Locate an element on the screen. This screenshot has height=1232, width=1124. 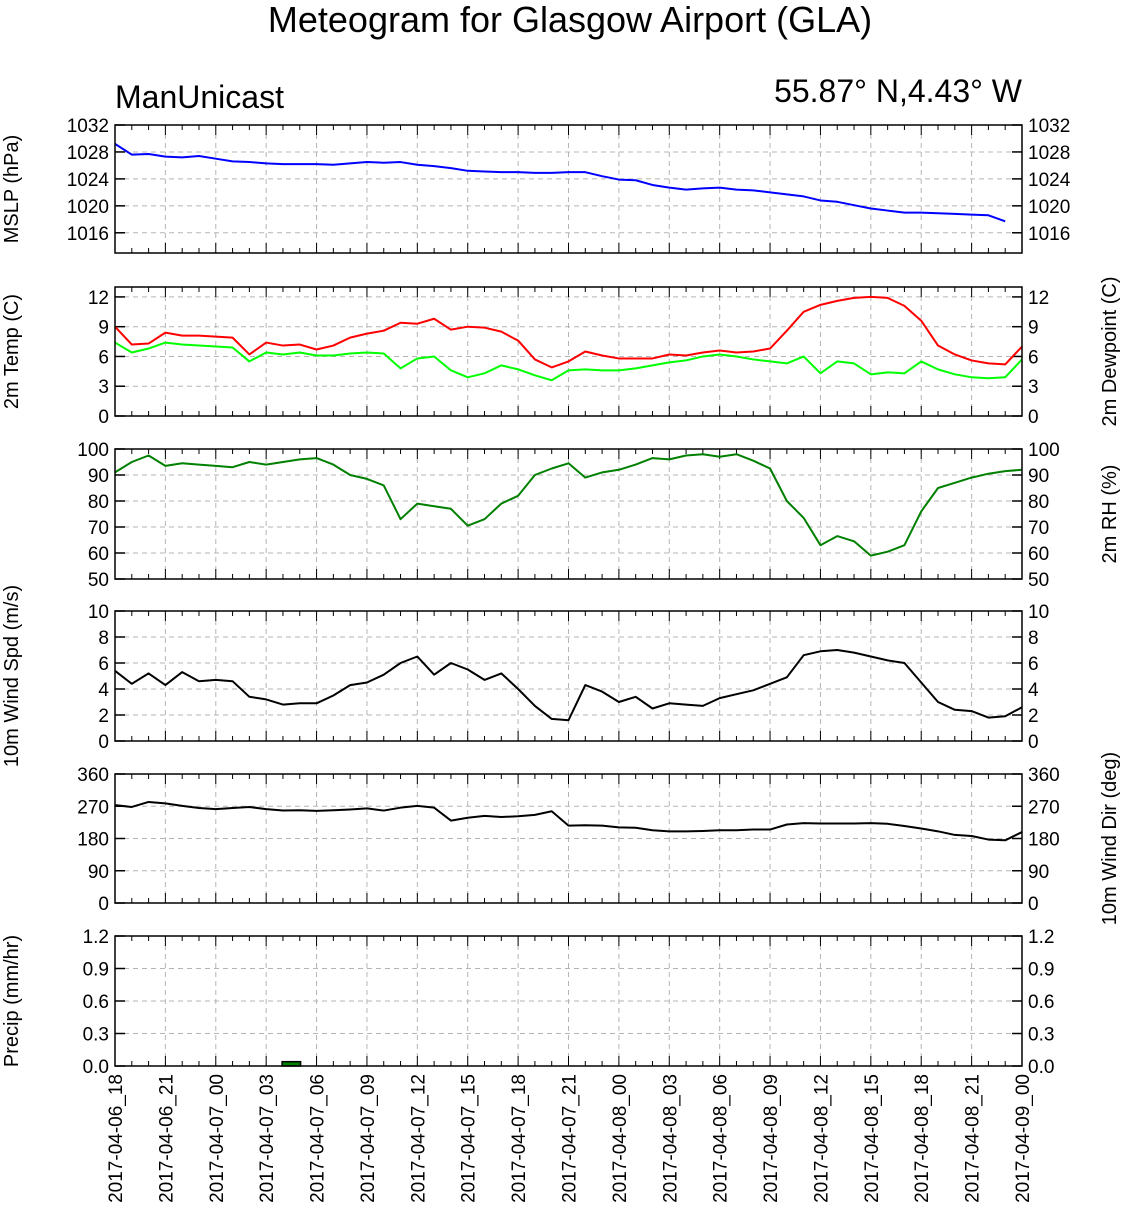
x-tick-label: 2017-04-08_06 is located at coordinates (721, 1138).